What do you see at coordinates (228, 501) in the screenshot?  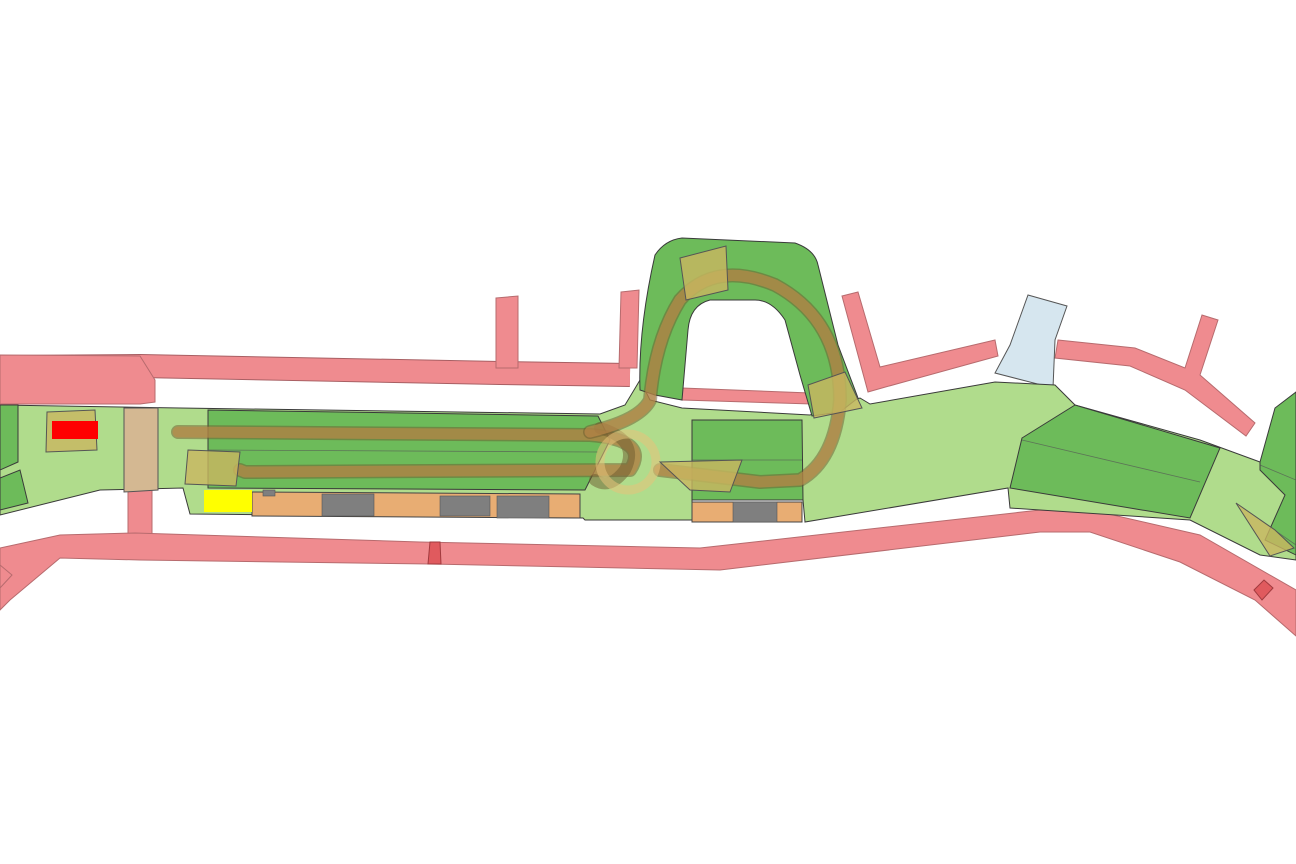 I see `marker-yellow` at bounding box center [228, 501].